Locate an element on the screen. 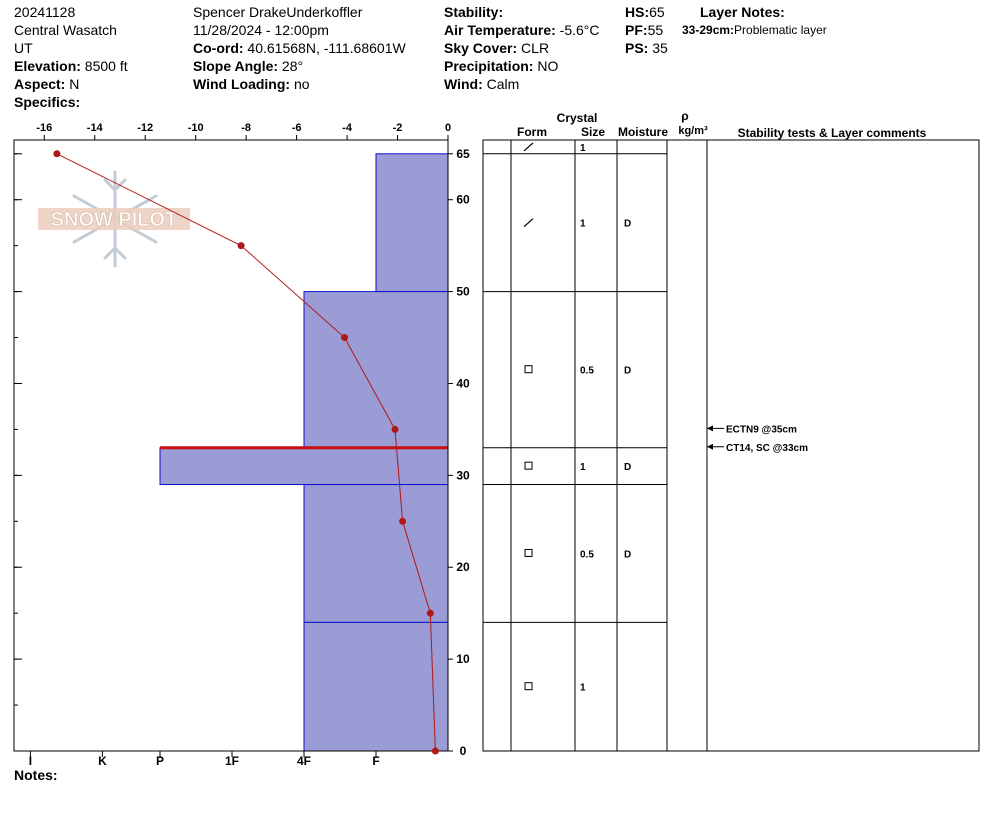  hardness-tick-label: 4F is located at coordinates (304, 761).